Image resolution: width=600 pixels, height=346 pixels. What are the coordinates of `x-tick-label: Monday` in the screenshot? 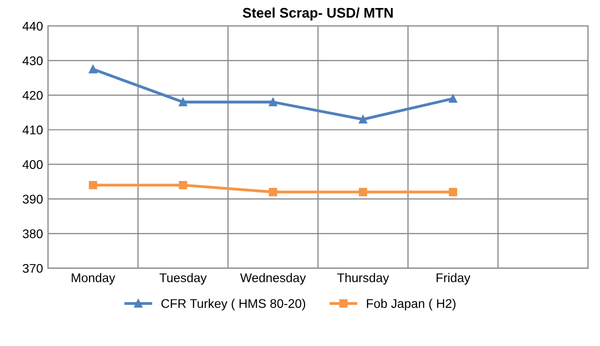 It's located at (94, 279).